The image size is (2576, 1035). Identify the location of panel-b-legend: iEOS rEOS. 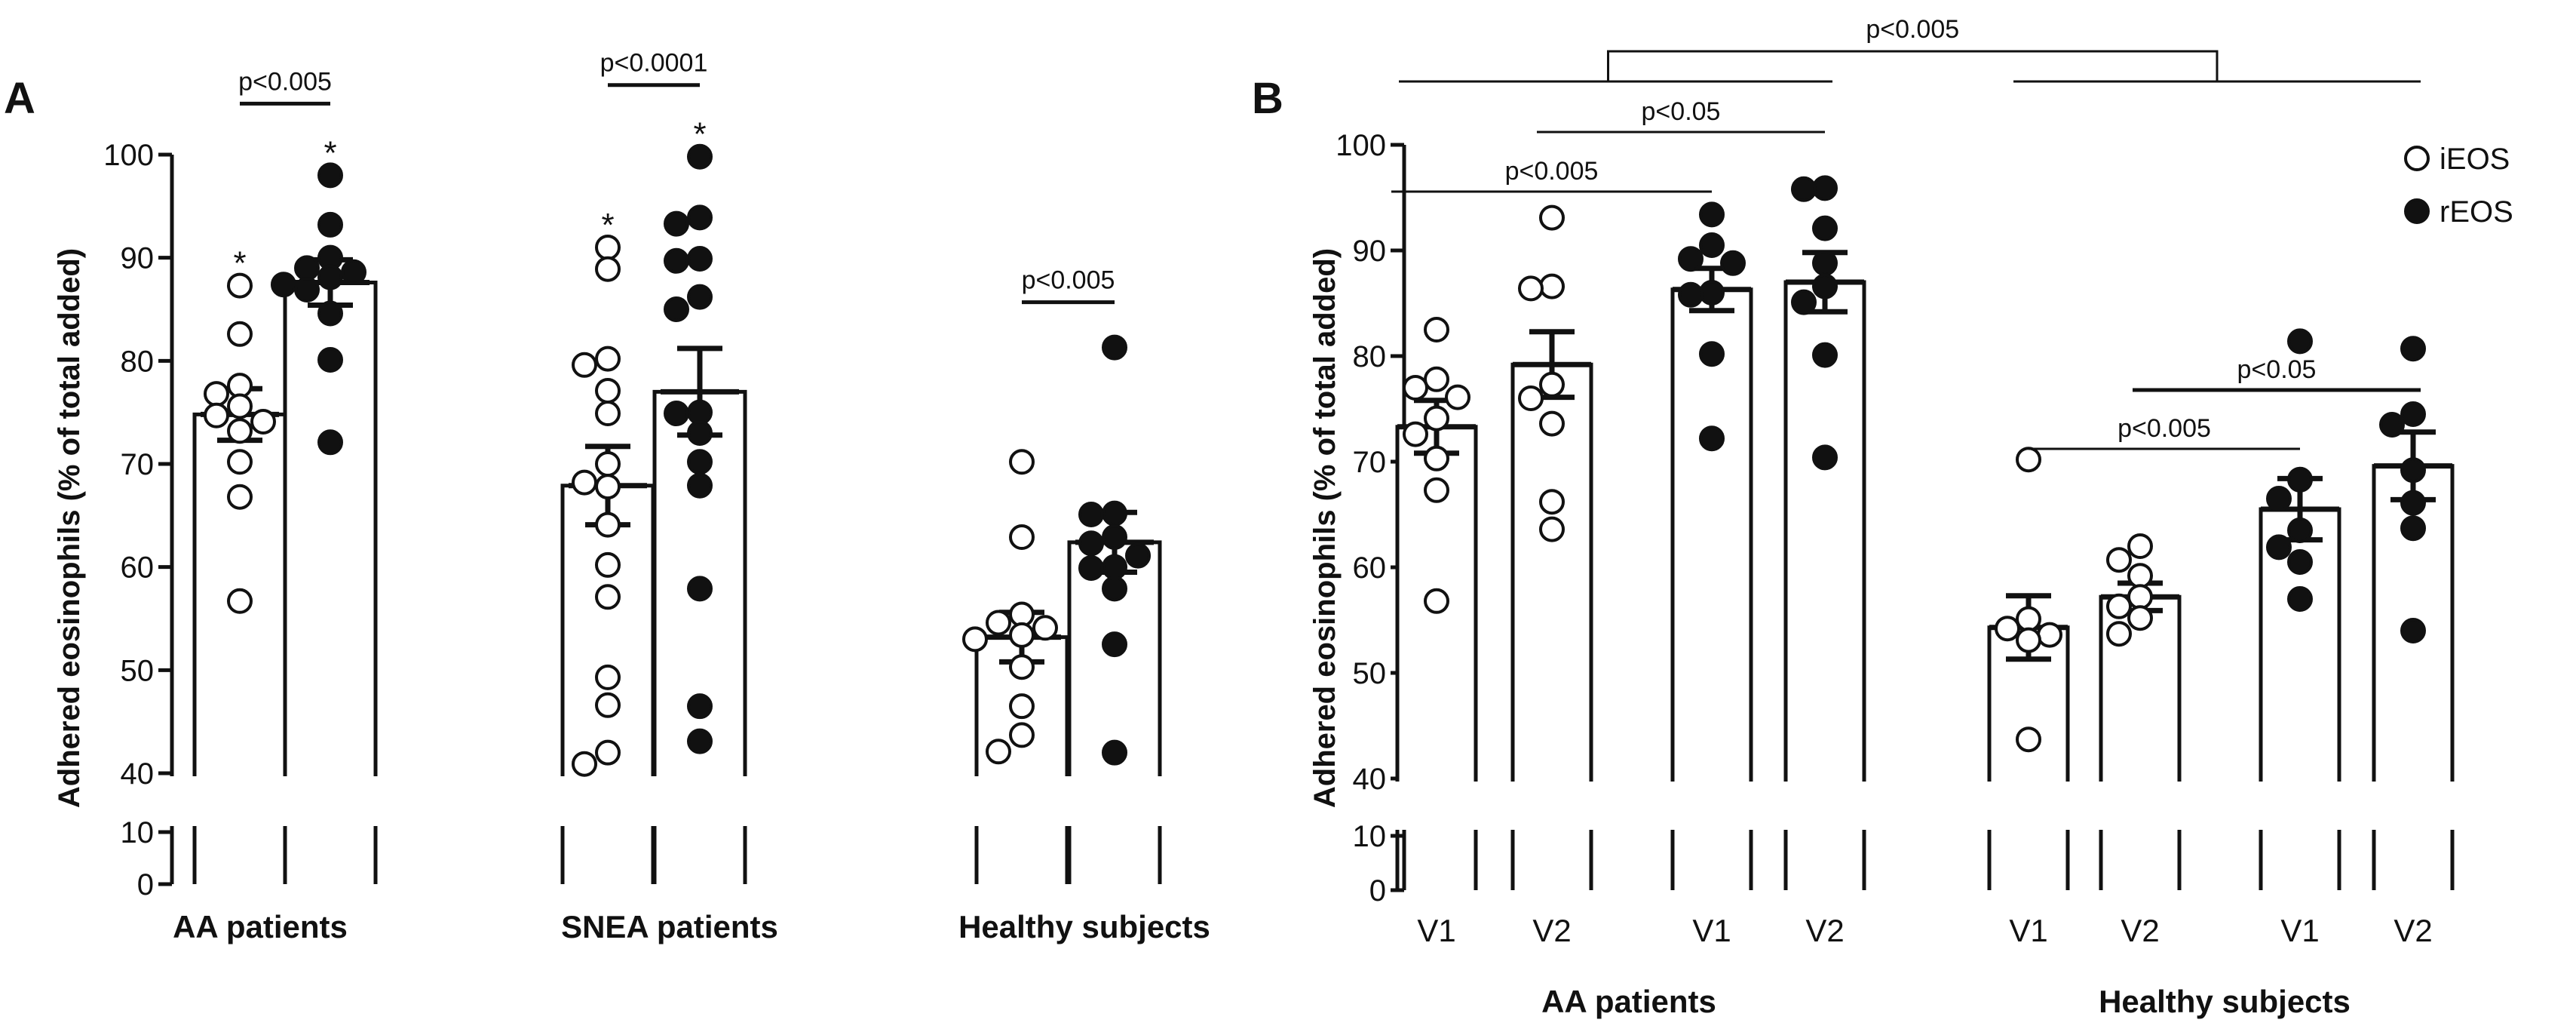
(2458, 186).